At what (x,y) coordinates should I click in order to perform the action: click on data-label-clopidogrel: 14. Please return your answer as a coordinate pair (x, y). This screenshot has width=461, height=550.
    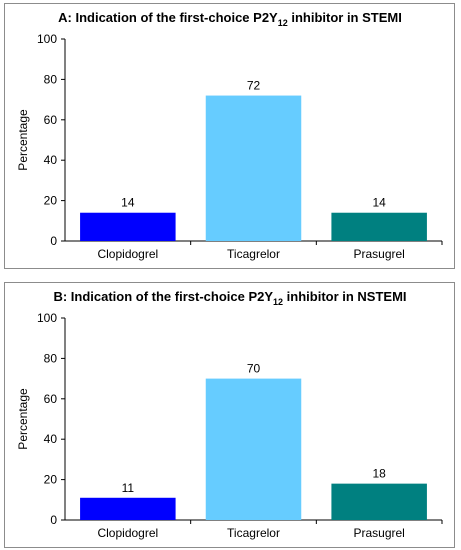
    Looking at the image, I should click on (128, 203).